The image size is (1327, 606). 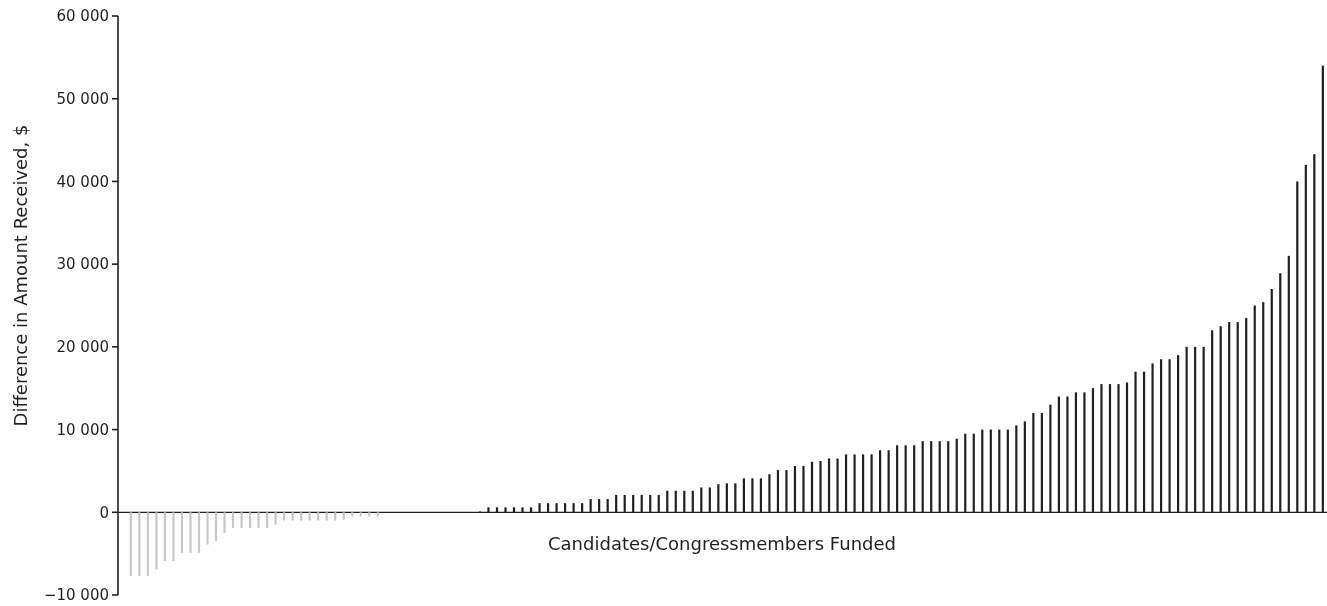 I want to click on y-tick-label: 50 000, so click(x=82, y=98).